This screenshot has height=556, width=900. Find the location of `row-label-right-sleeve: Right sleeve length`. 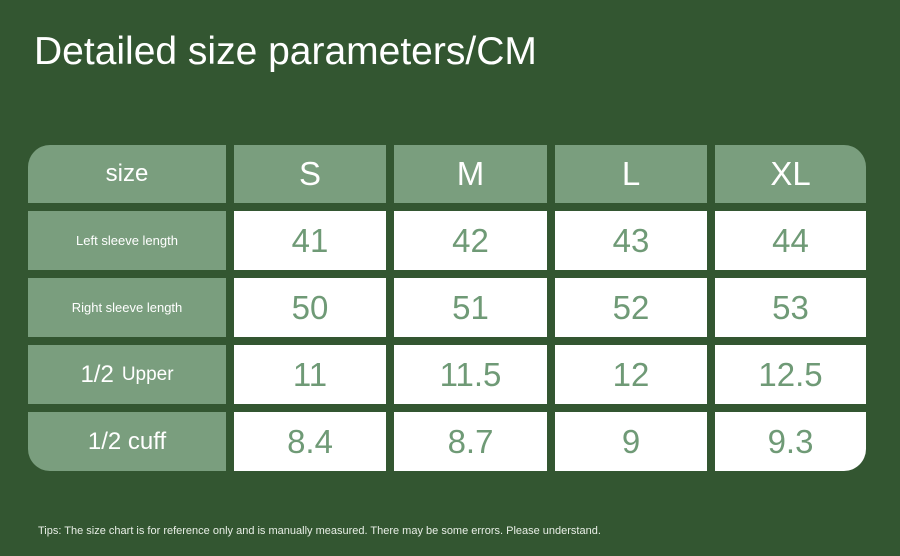

row-label-right-sleeve: Right sleeve length is located at coordinates (127, 307).